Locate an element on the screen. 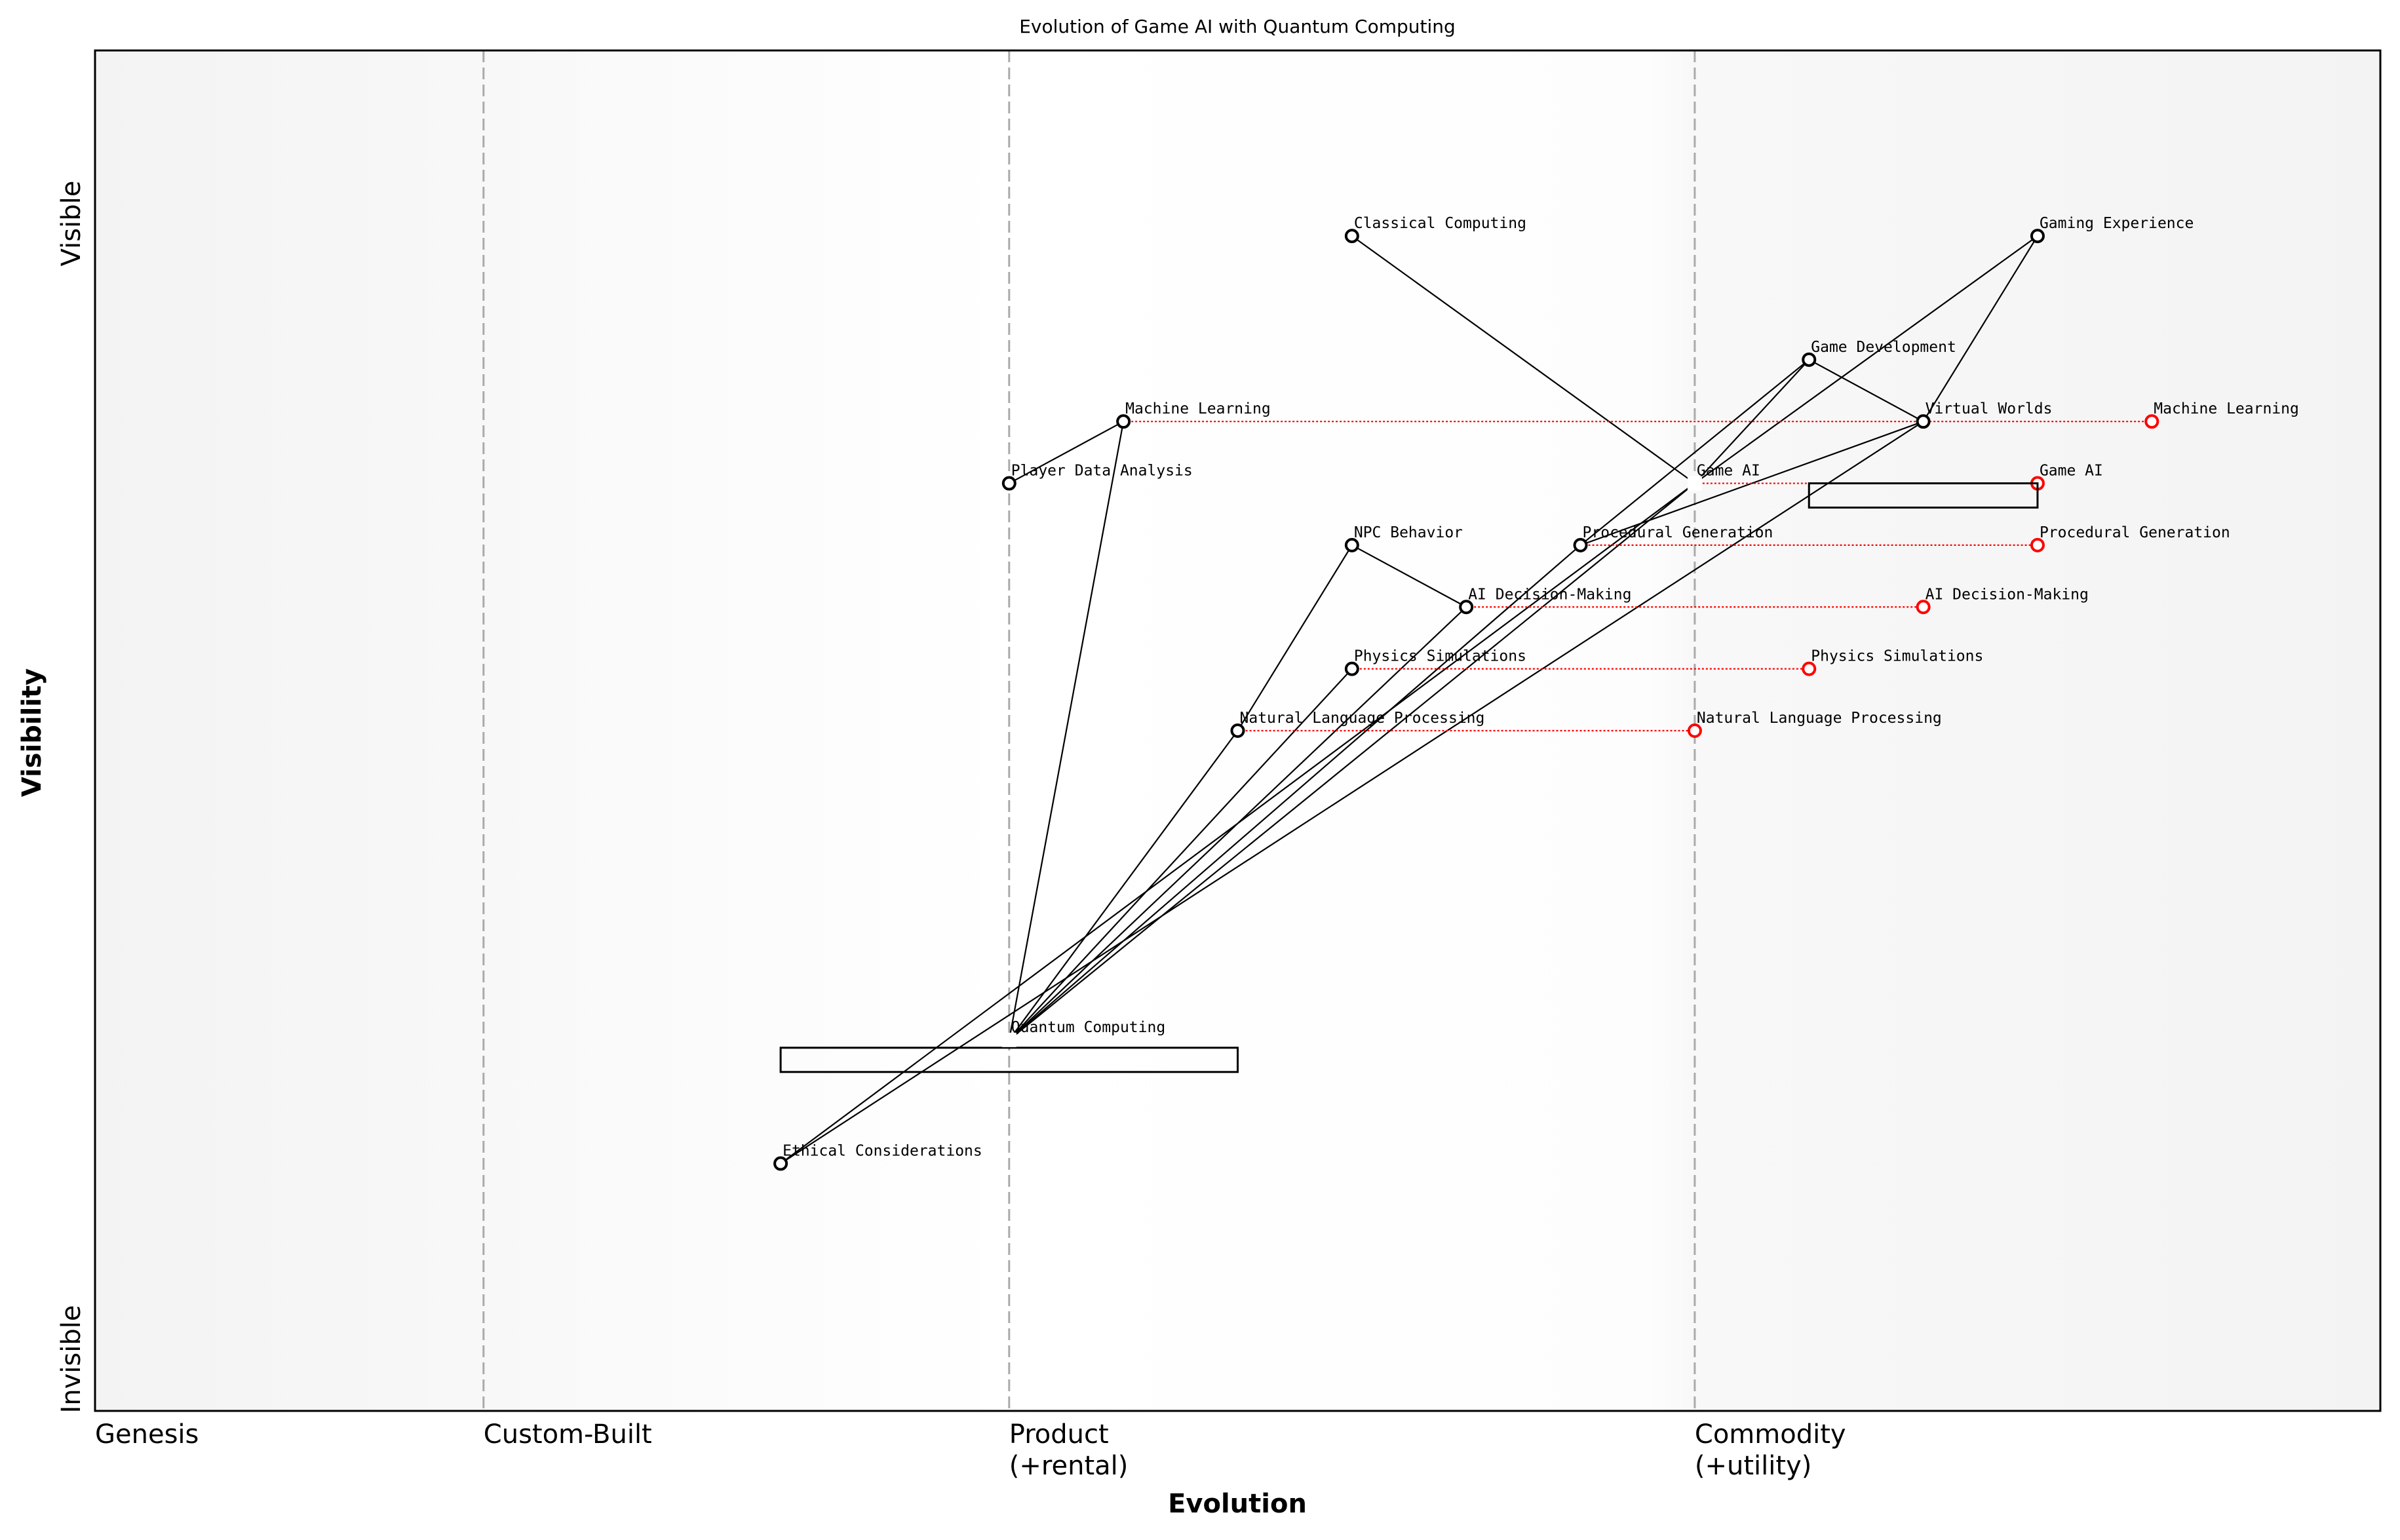 The image size is (2400, 1540). component-label: Gaming Experience is located at coordinates (2117, 223).